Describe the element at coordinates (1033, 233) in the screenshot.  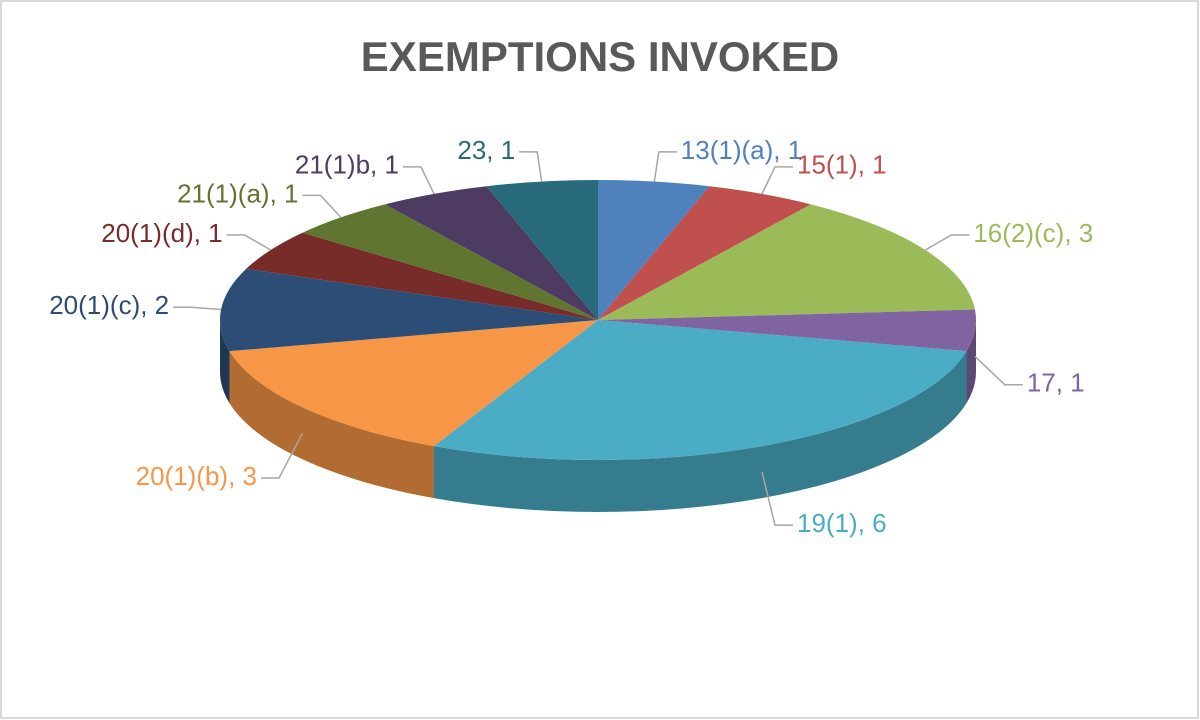
I see `data-label: 16(2)(c), 3` at that location.